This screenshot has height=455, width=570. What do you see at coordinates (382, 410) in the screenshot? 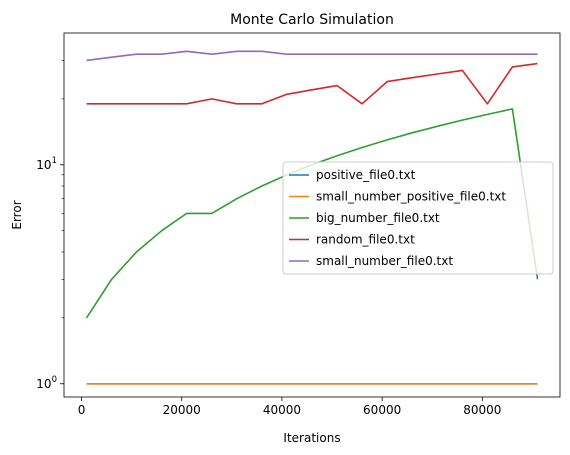
I see `x-tick-label: 60000` at bounding box center [382, 410].